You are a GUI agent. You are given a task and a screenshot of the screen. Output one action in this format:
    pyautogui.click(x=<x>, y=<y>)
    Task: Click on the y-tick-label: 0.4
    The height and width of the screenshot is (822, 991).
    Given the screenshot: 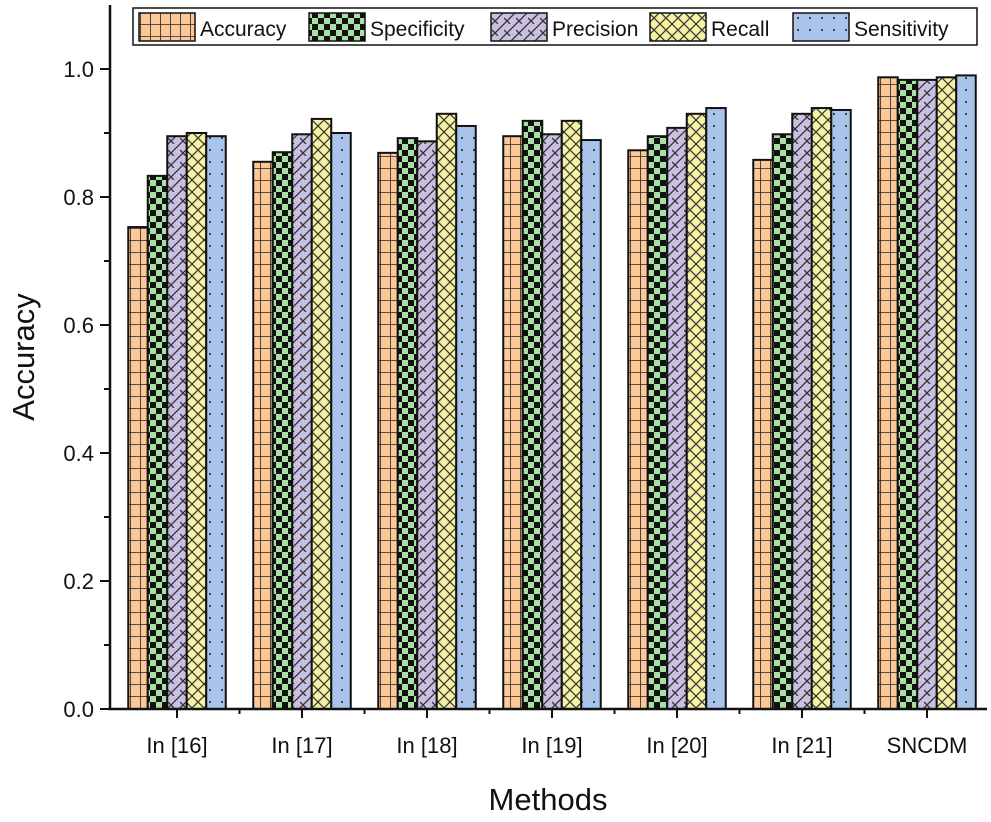 What is the action you would take?
    pyautogui.click(x=78, y=453)
    